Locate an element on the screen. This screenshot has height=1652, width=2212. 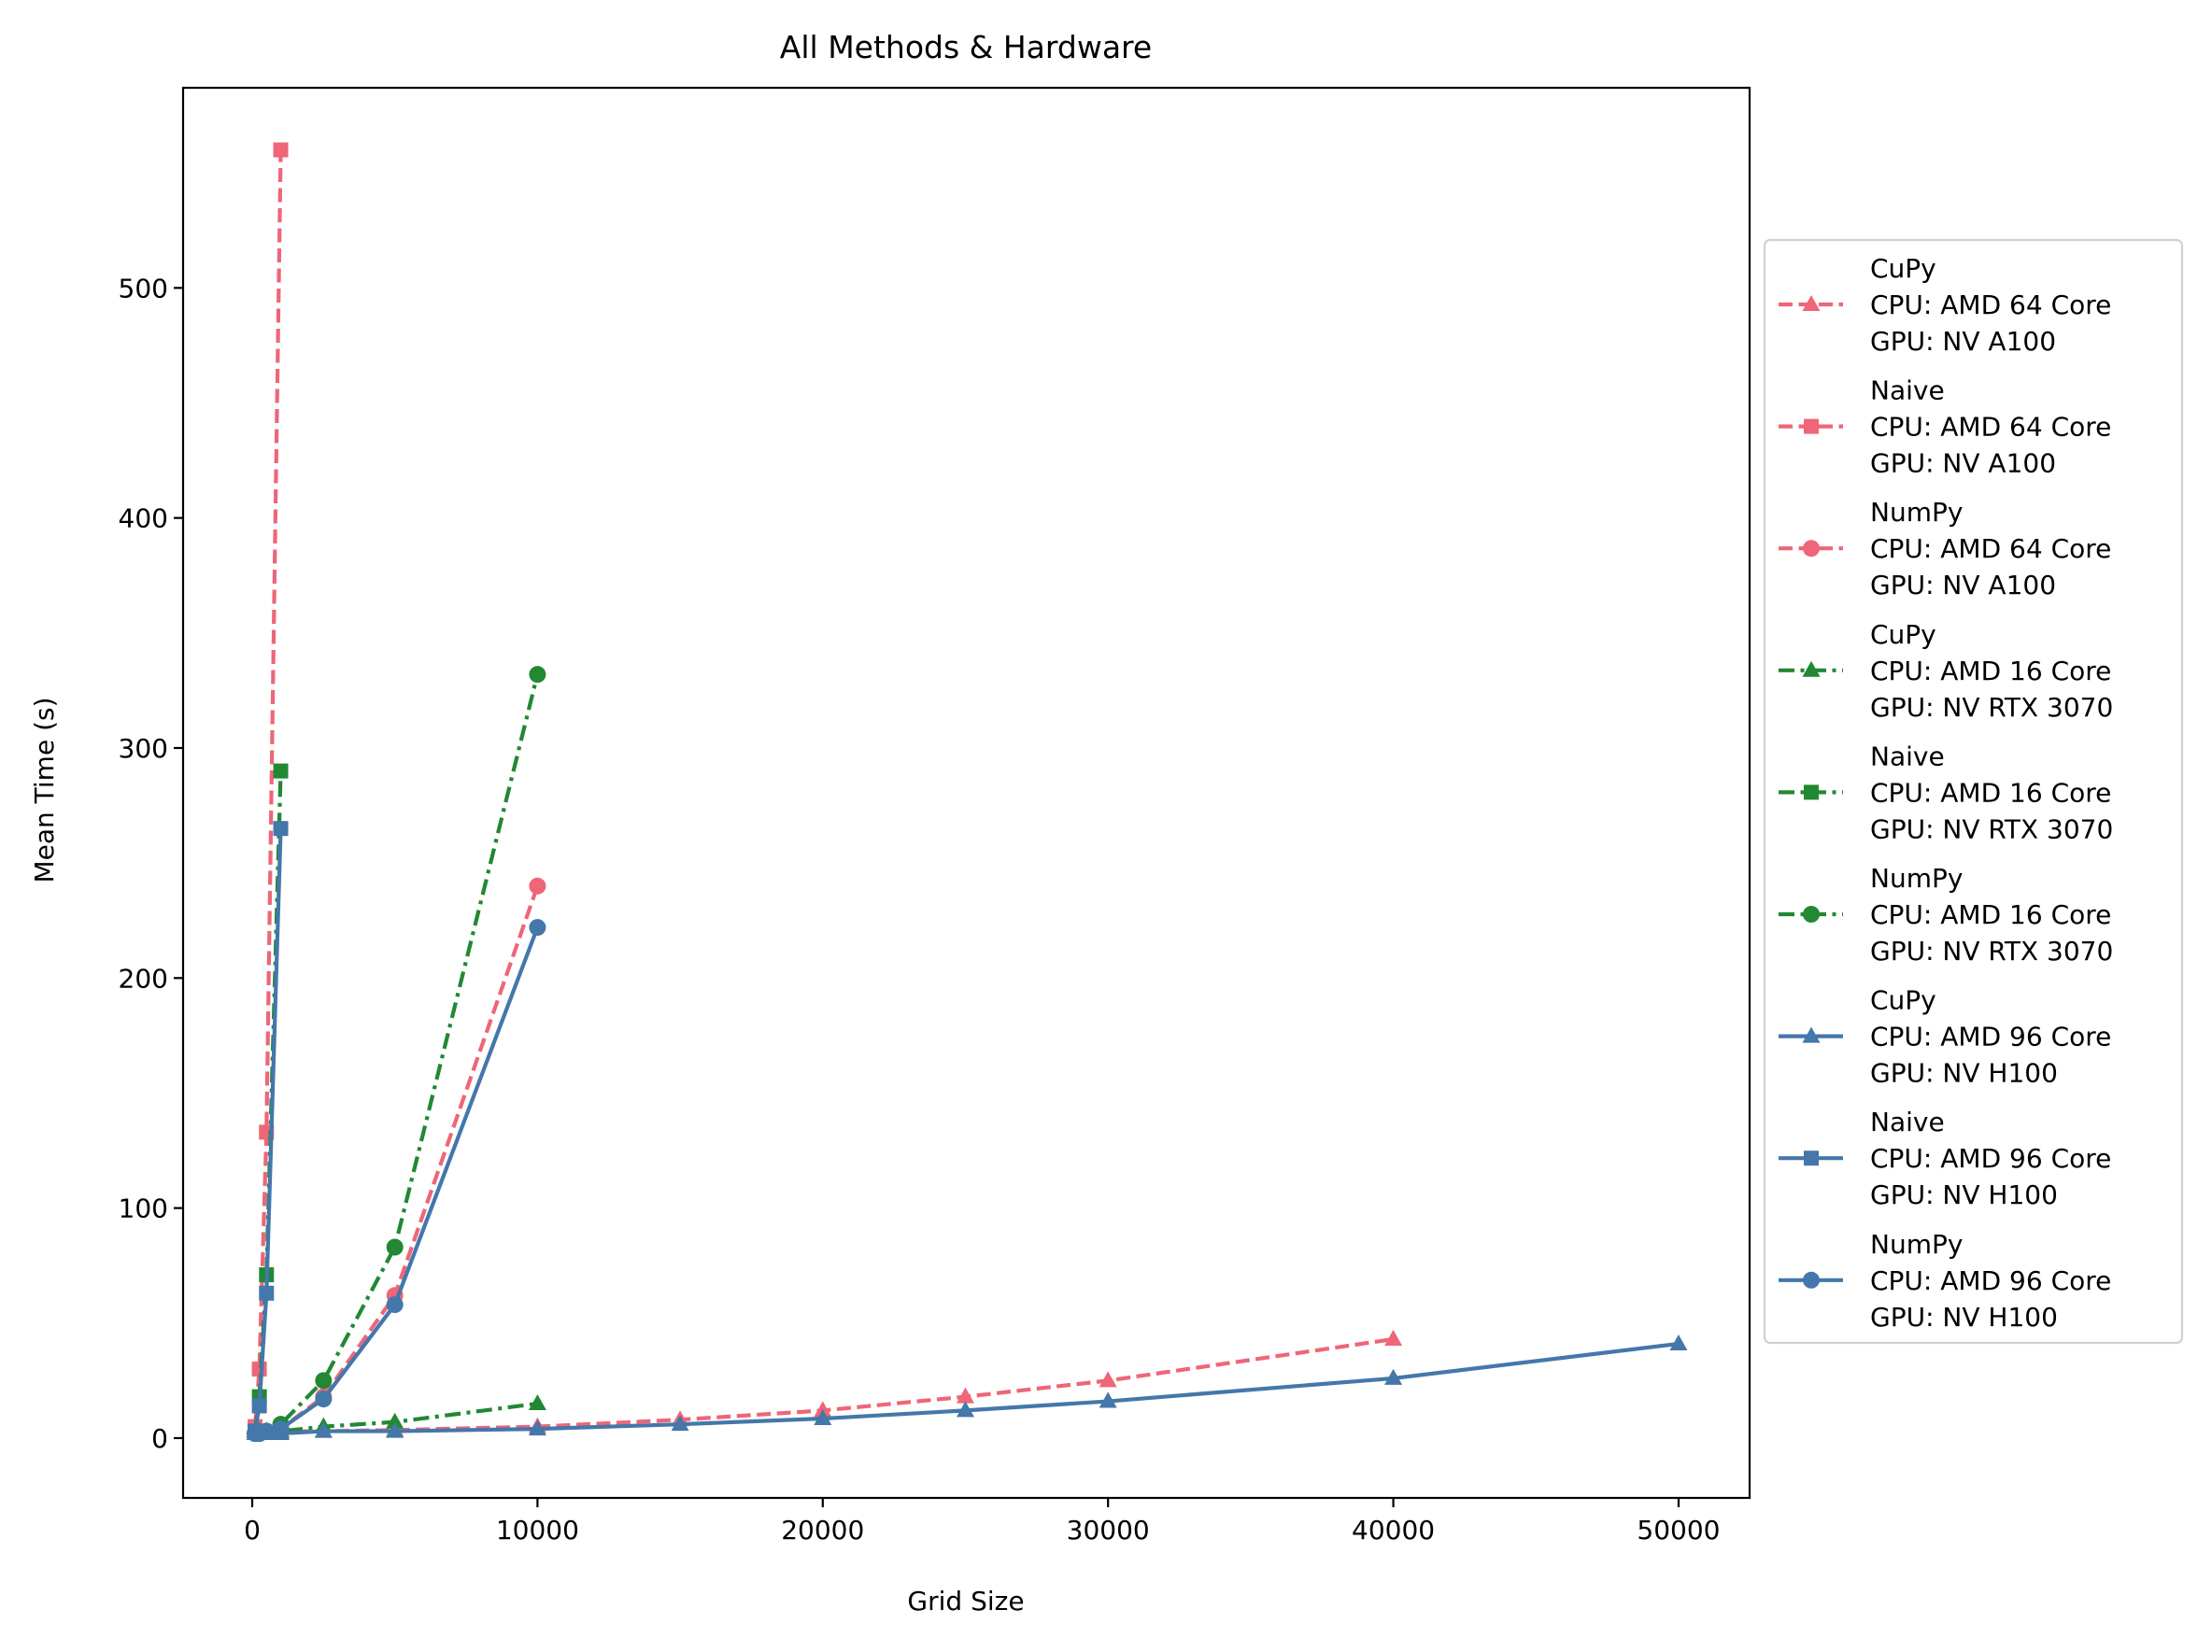
legend-entry: NumPy CPU: AMD 64 Core GPU: NV A100 is located at coordinates (1945, 548).